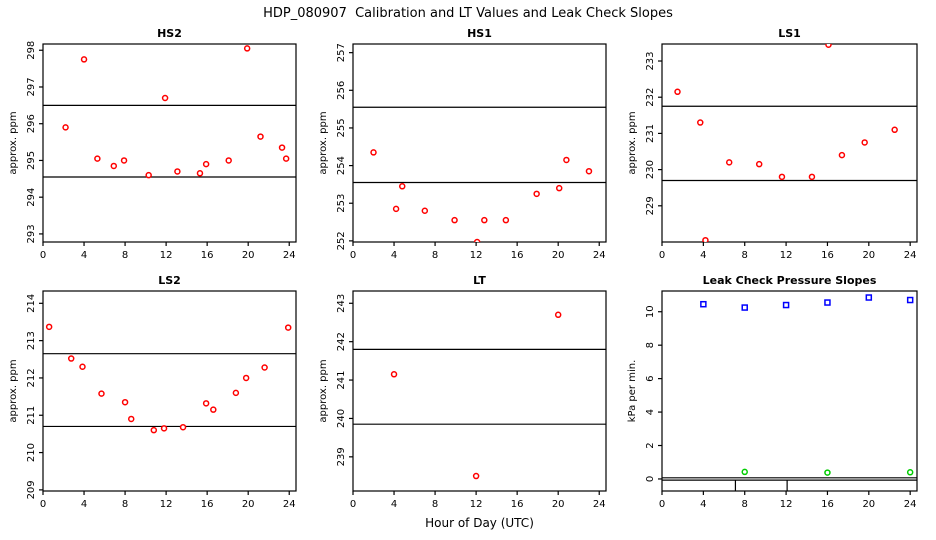  Describe the element at coordinates (31, 452) in the screenshot. I see `y-tick-label: 210` at that location.